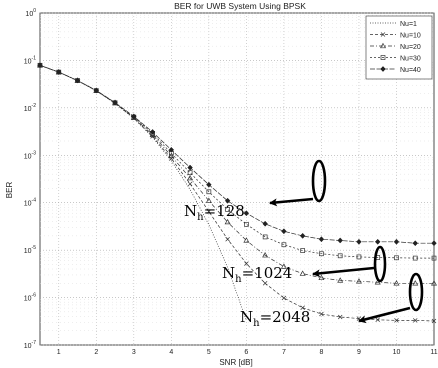 This screenshot has height=368, width=438. Describe the element at coordinates (395, 46) in the screenshot. I see `legend-entry: Nu=20` at that location.